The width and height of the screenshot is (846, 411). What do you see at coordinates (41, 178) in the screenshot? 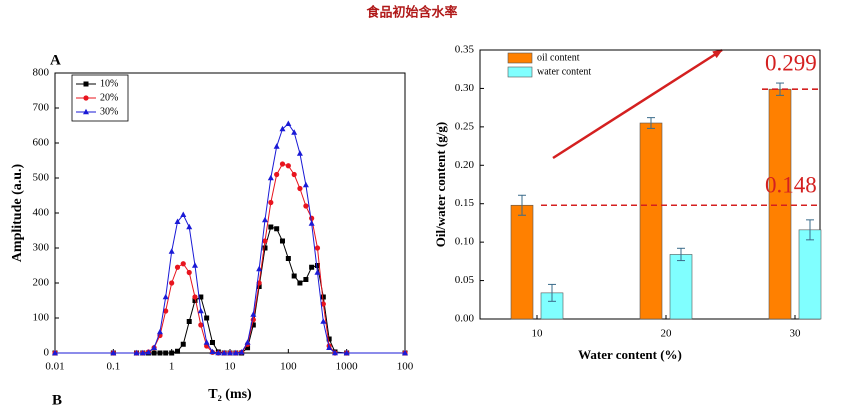
I see `y-tick-label: 500` at bounding box center [41, 178].